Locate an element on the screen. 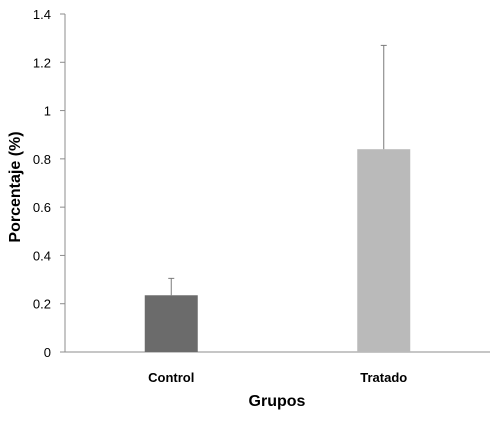 This screenshot has width=501, height=422. y-tick-label: 1.2 is located at coordinates (42, 62).